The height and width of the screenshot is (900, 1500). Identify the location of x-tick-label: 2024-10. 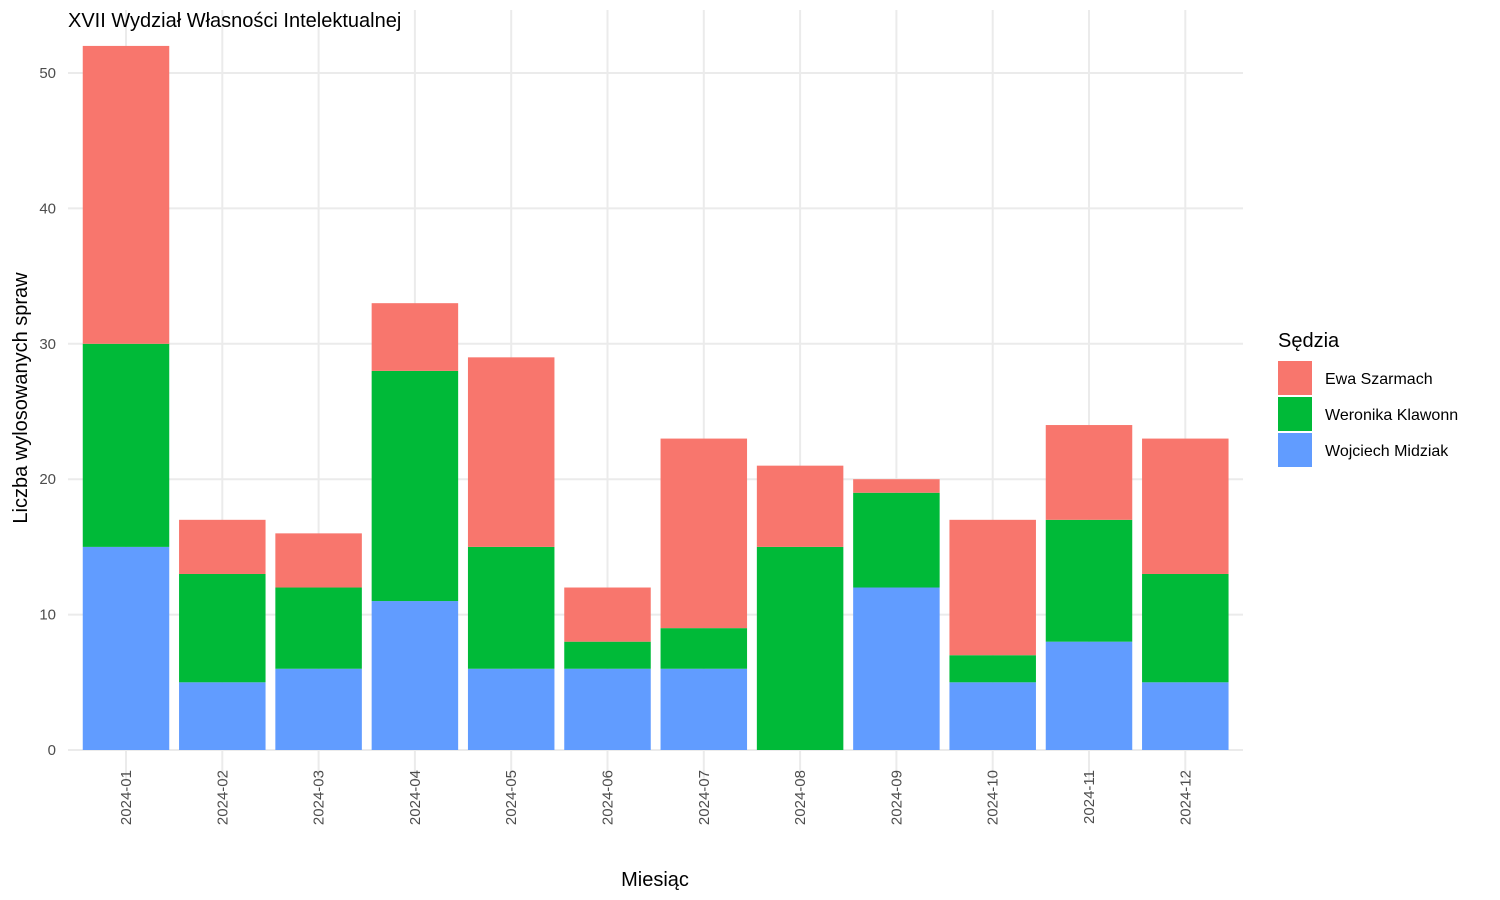
(993, 797).